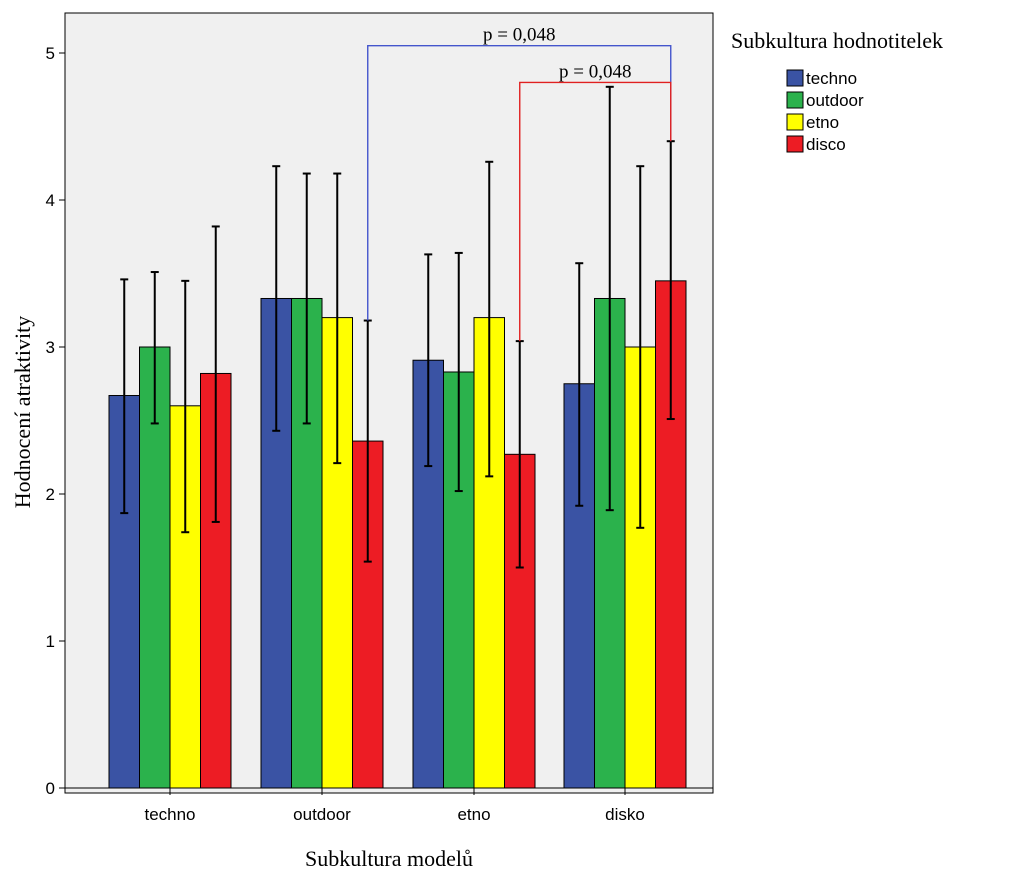 The height and width of the screenshot is (873, 1019). What do you see at coordinates (671, 534) in the screenshot?
I see `bar-disko-disco` at bounding box center [671, 534].